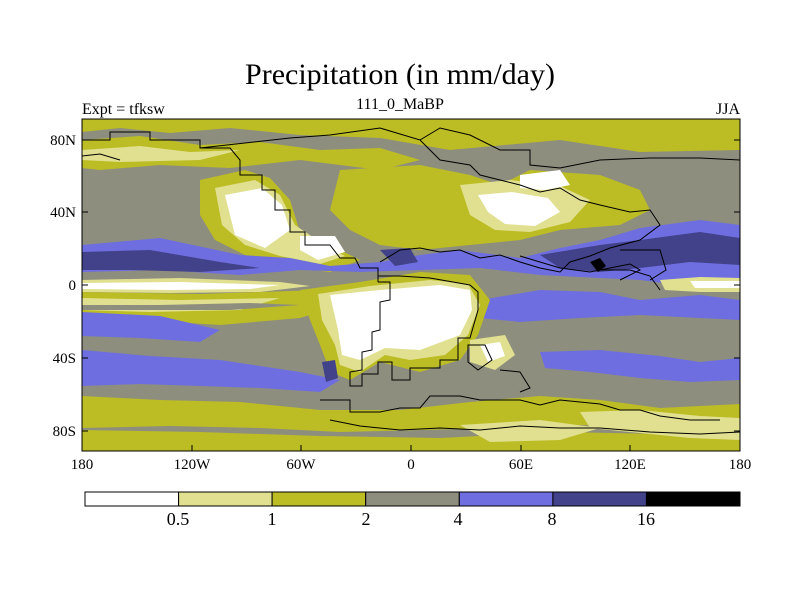 The image size is (800, 600). I want to click on colorbar-label: 2, so click(366, 519).